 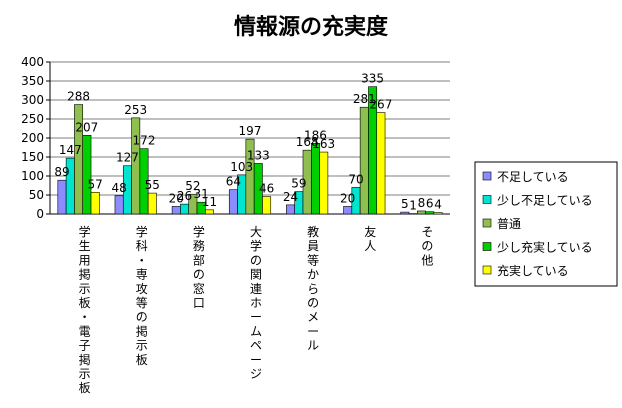 What do you see at coordinates (380, 105) in the screenshot?
I see `data-label: 267` at bounding box center [380, 105].